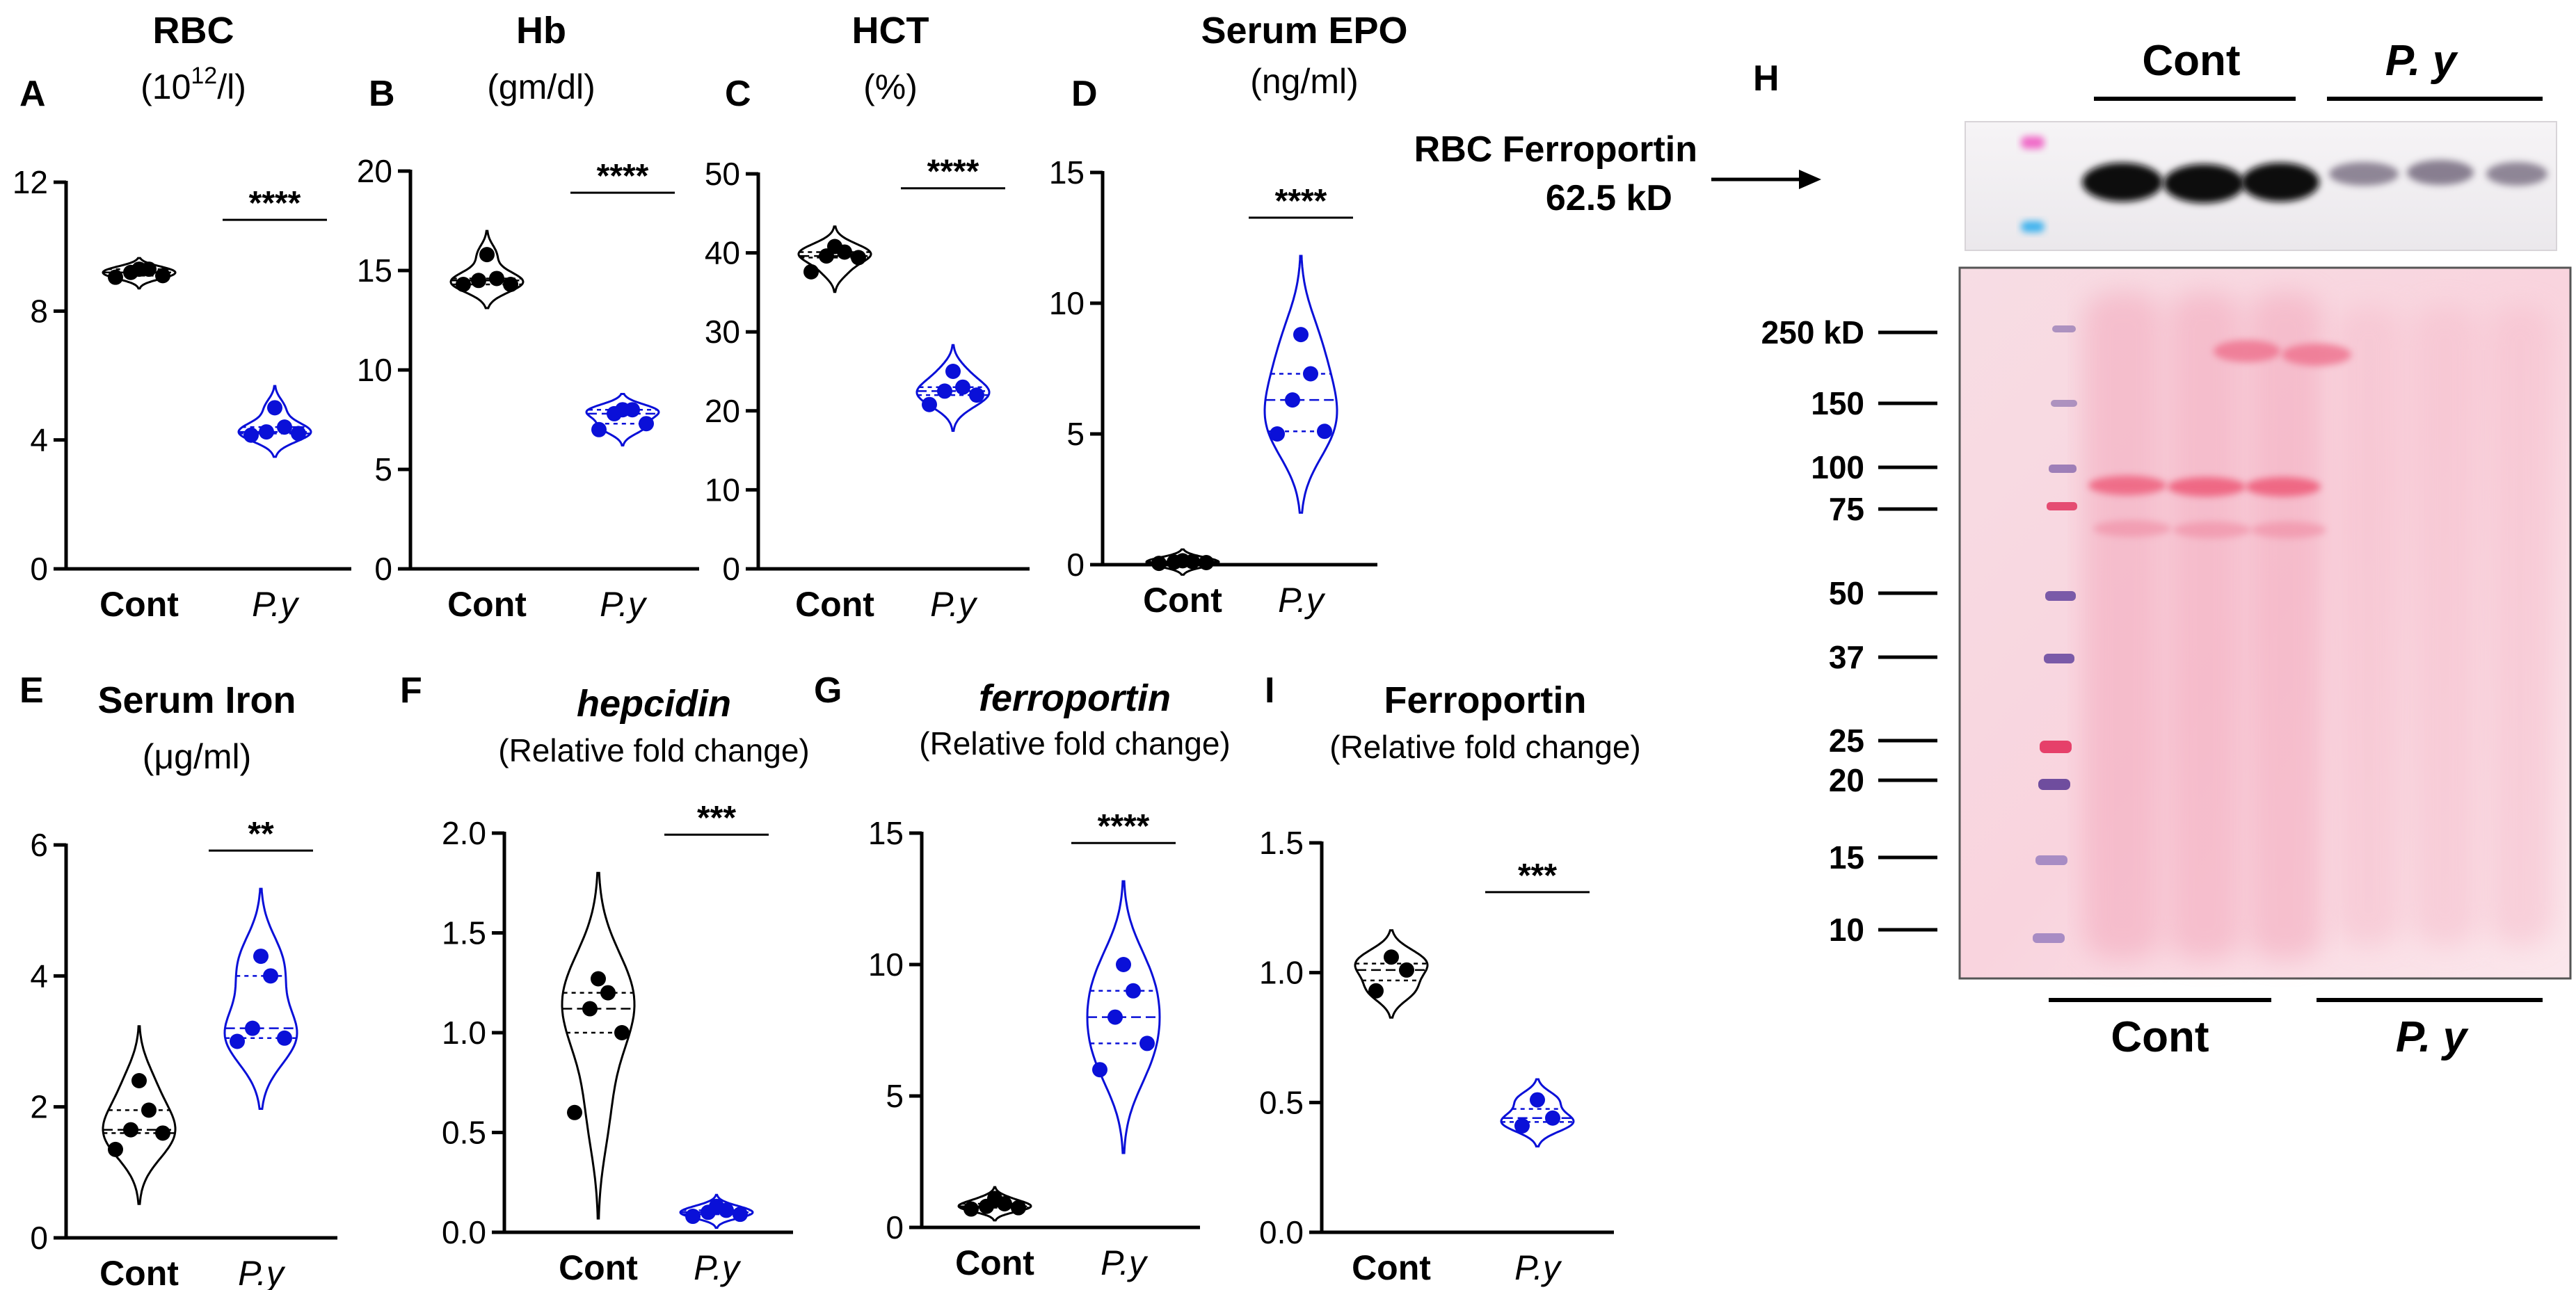  I want to click on y-tick-label: 12, so click(30, 182).